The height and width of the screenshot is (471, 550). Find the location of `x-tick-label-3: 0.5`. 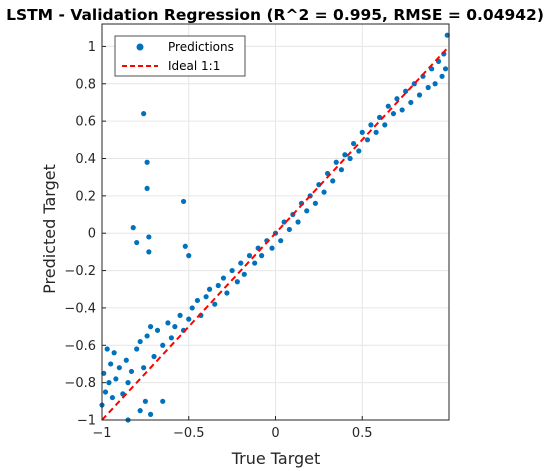

x-tick-label-3: 0.5 is located at coordinates (362, 433).